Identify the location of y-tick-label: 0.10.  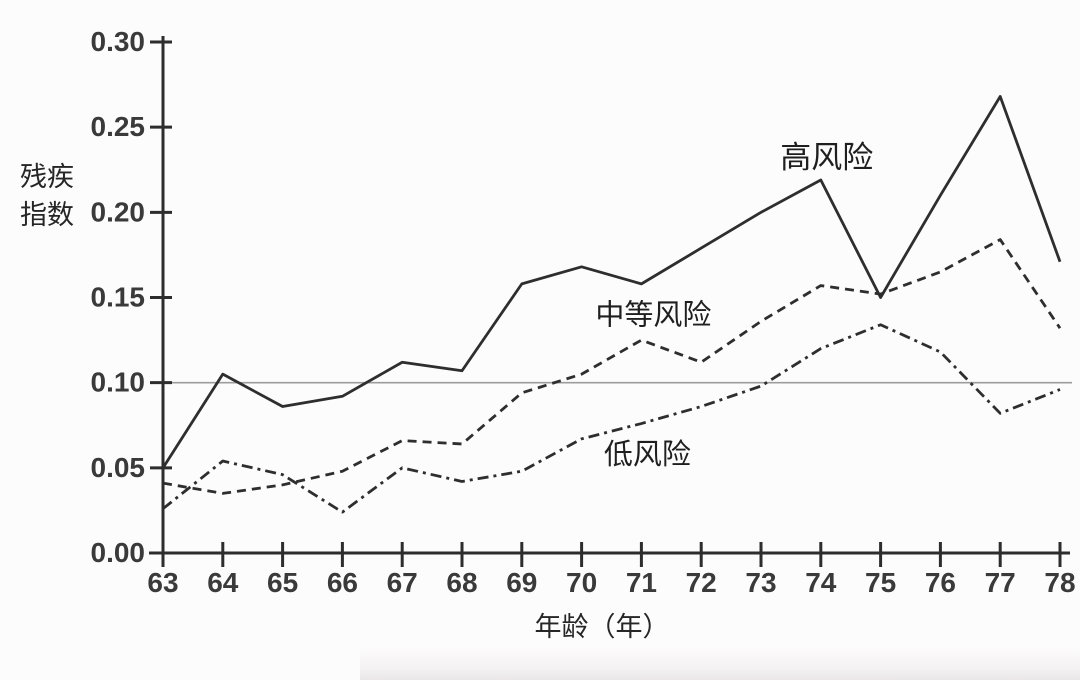
(118, 382).